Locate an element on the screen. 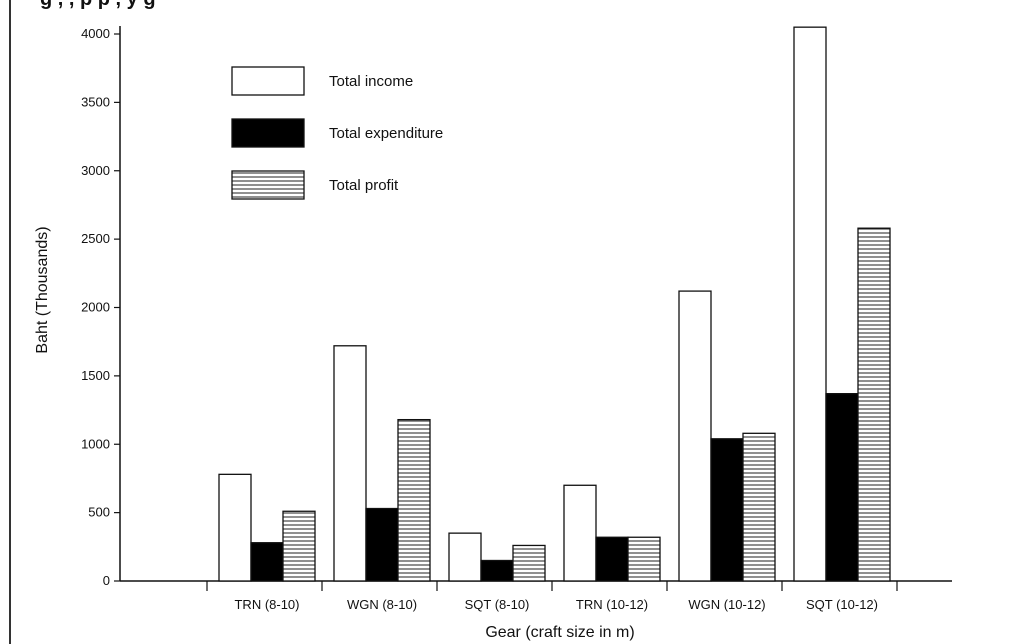 Image resolution: width=1016 pixels, height=644 pixels. x-tick-label: TRN (10-12) is located at coordinates (612, 604).